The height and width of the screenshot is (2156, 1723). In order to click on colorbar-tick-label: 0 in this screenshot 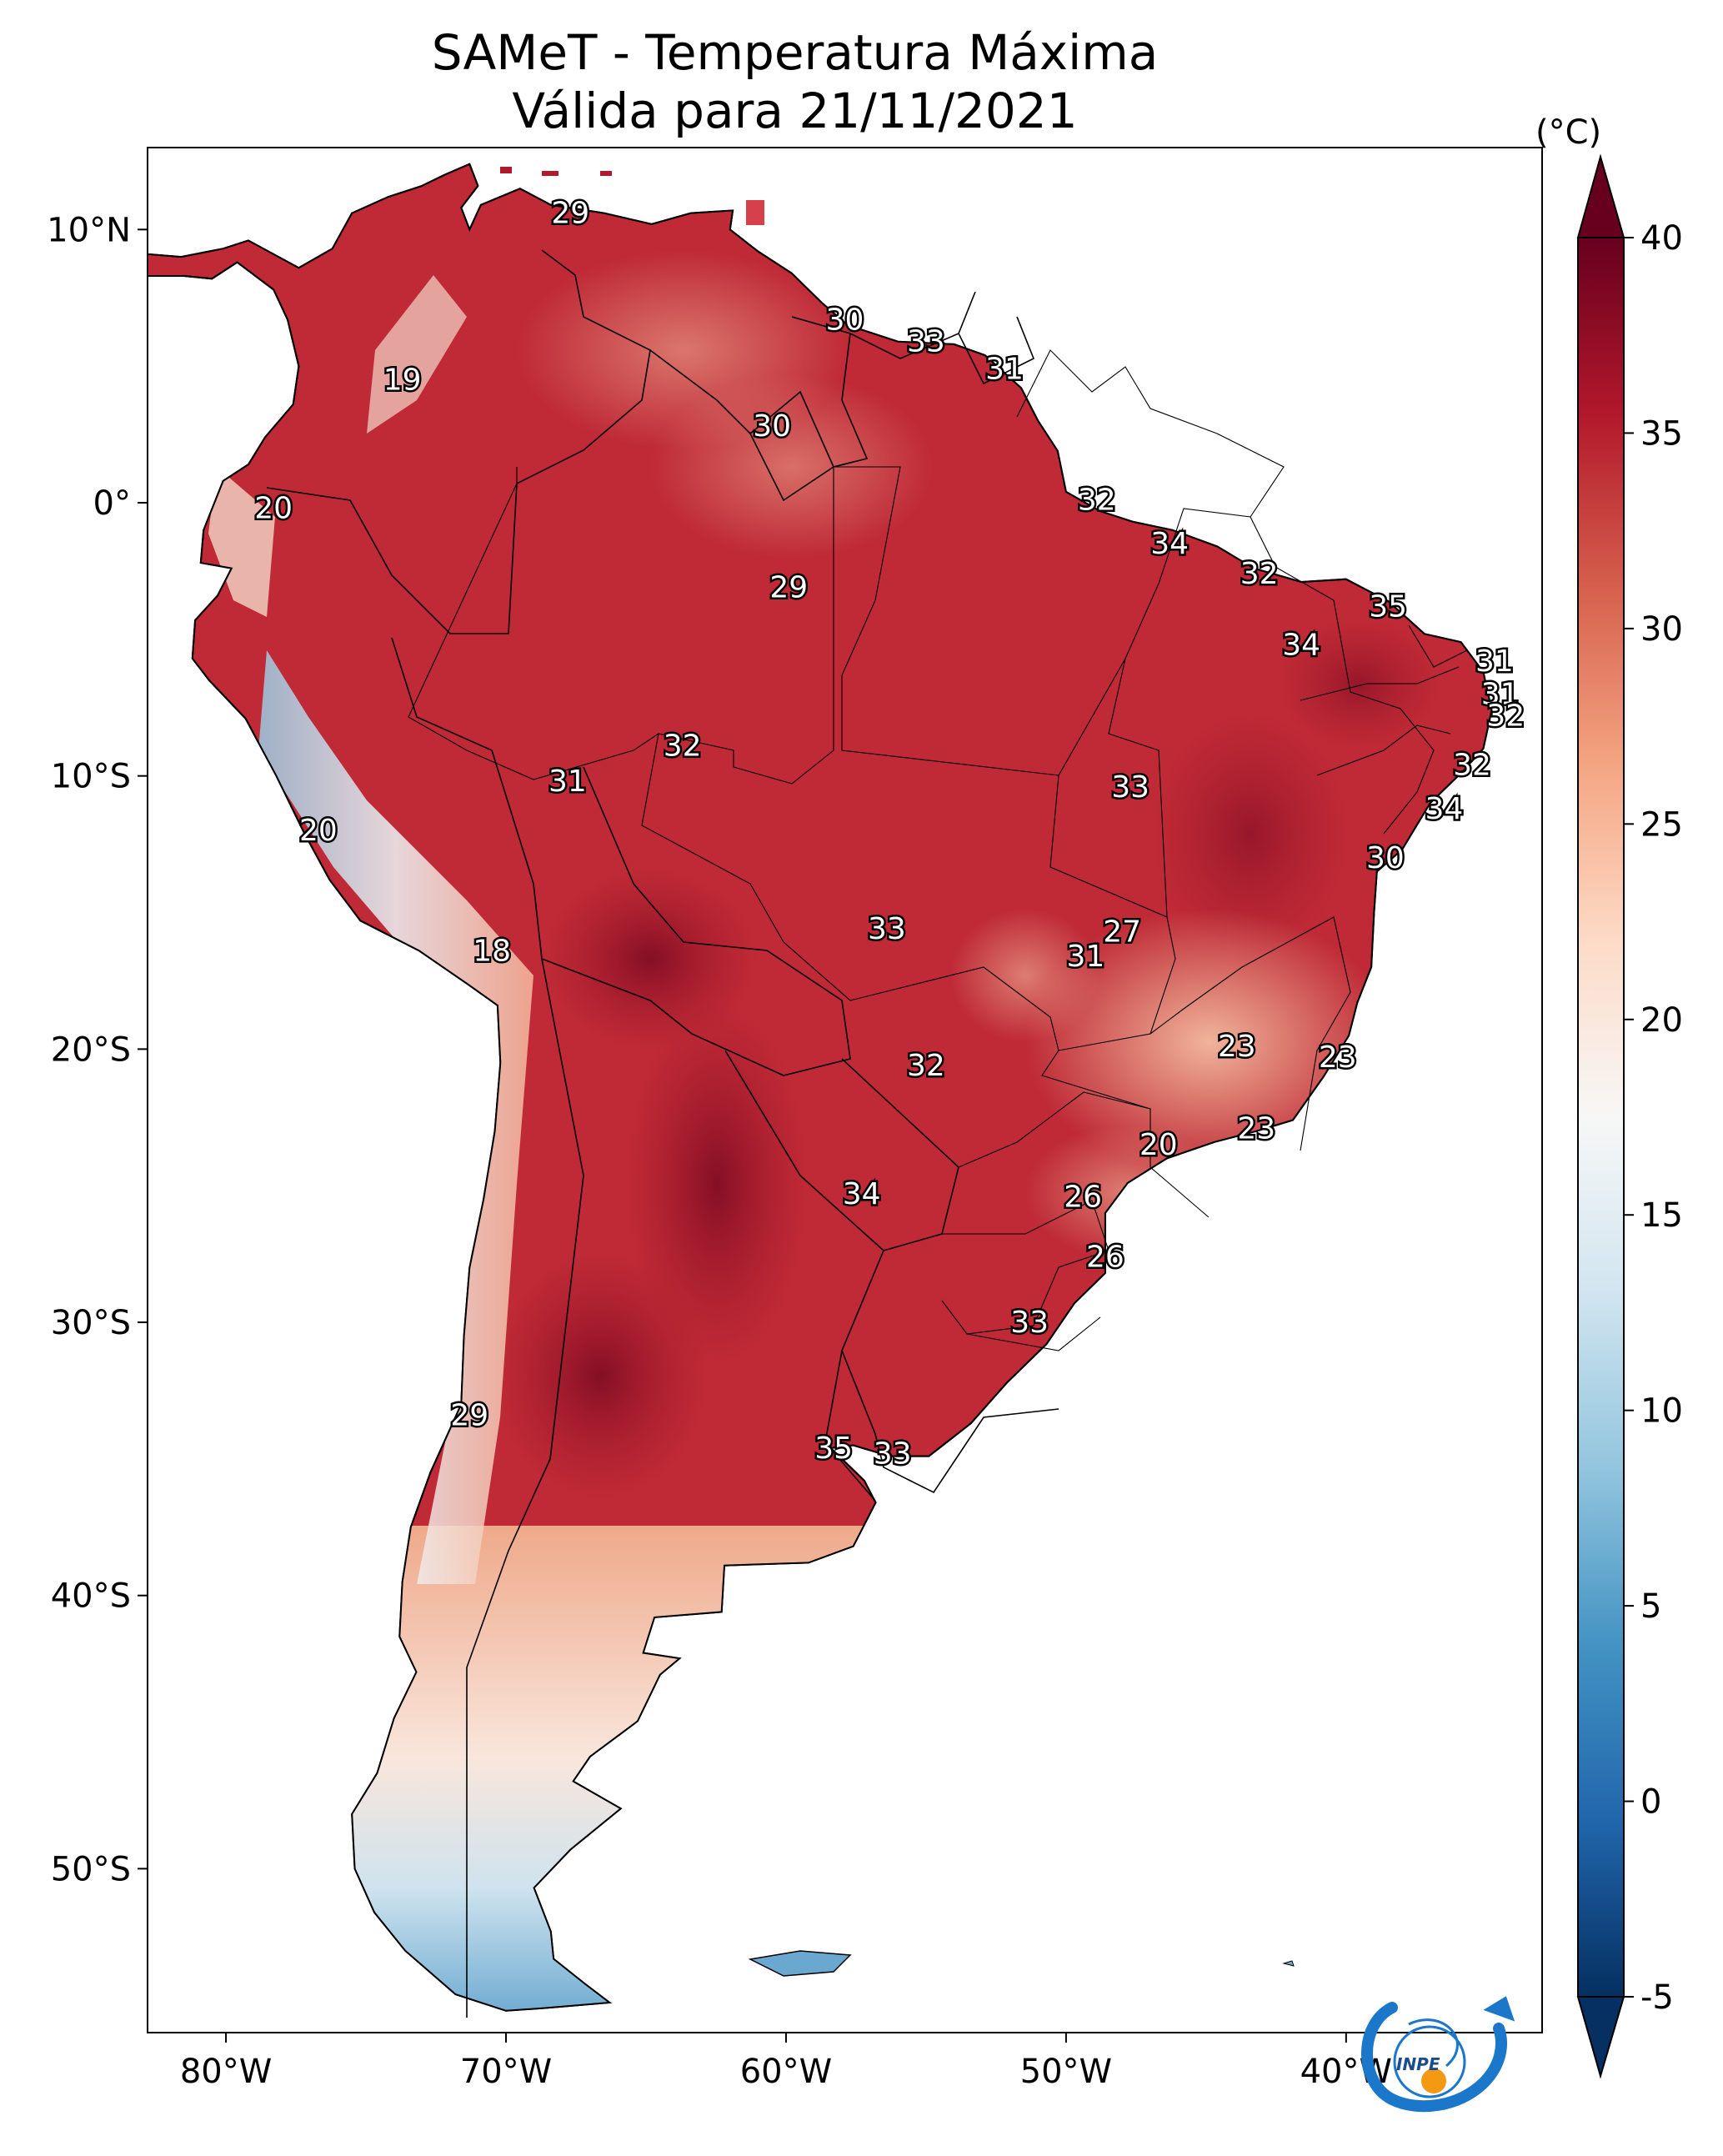, I will do `click(1651, 1803)`.